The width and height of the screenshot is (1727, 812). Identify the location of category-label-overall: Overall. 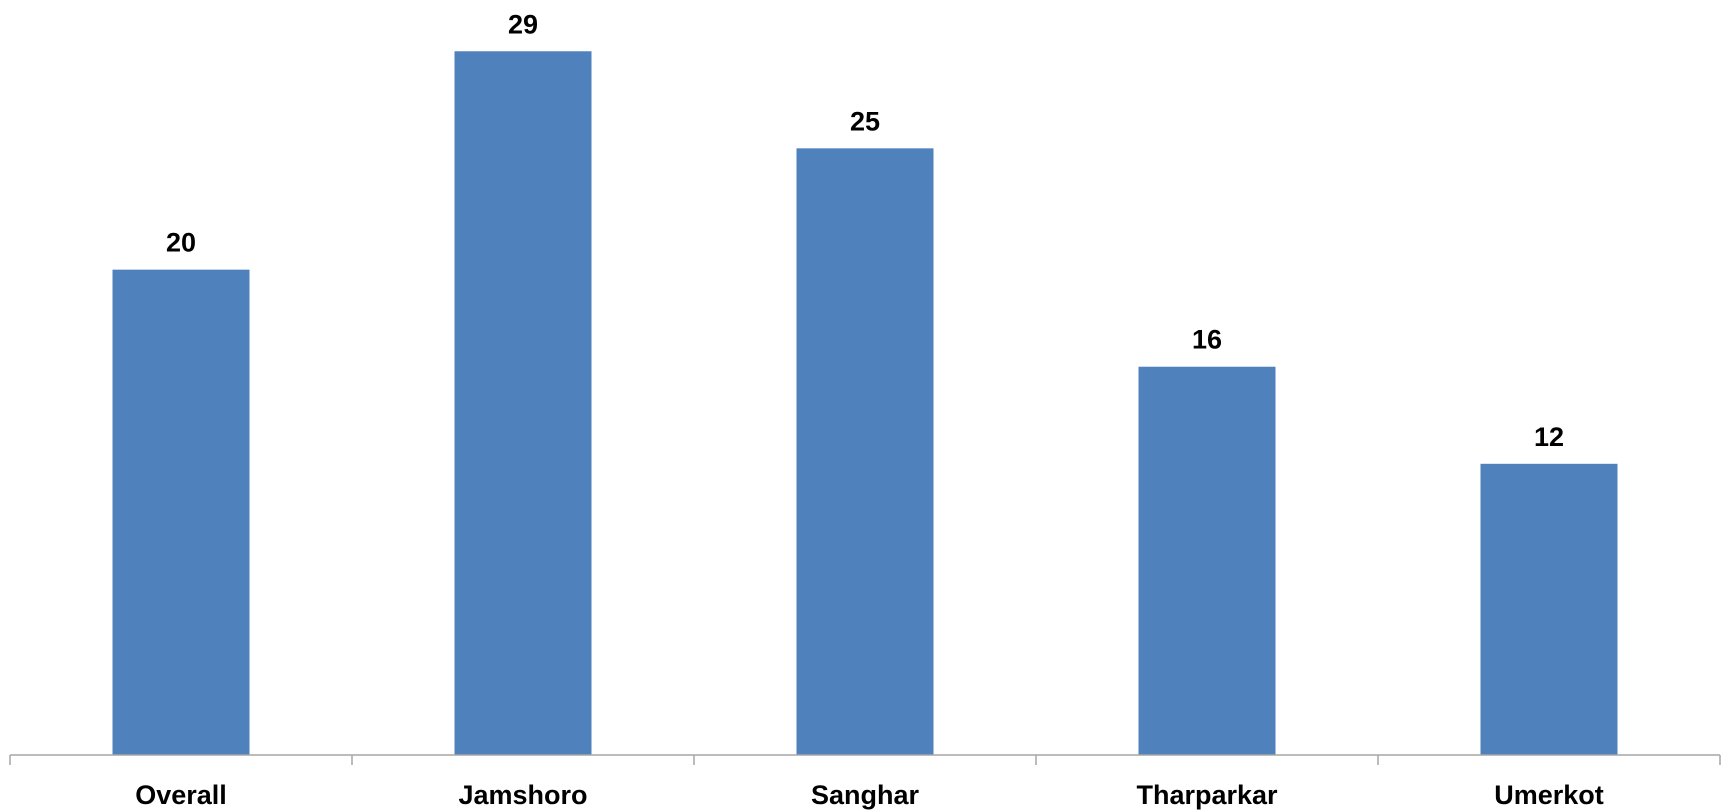
(181, 795).